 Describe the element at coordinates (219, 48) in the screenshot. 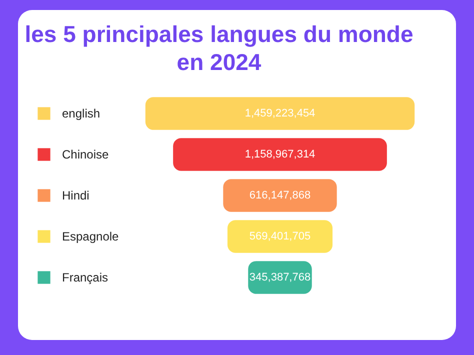

I see `text: les 5 principales langues du monde en 2024` at that location.